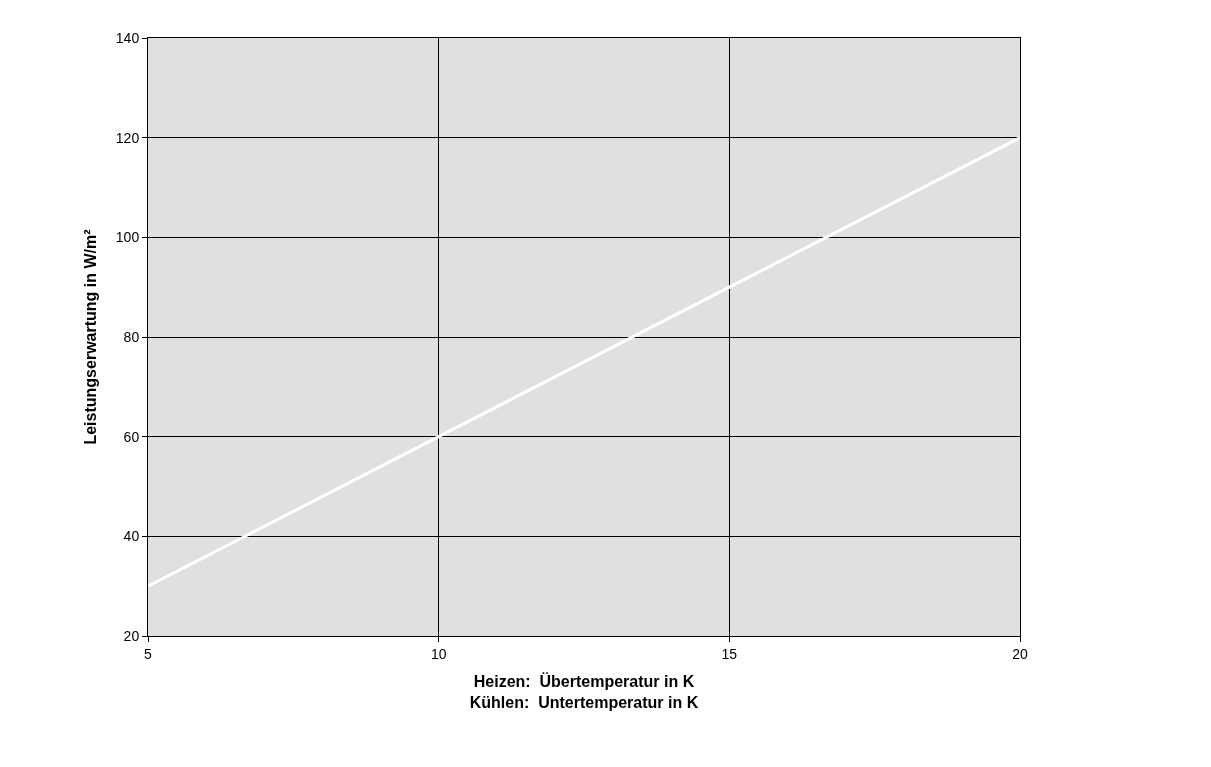  What do you see at coordinates (1020, 653) in the screenshot?
I see `x-tick-label: 20` at bounding box center [1020, 653].